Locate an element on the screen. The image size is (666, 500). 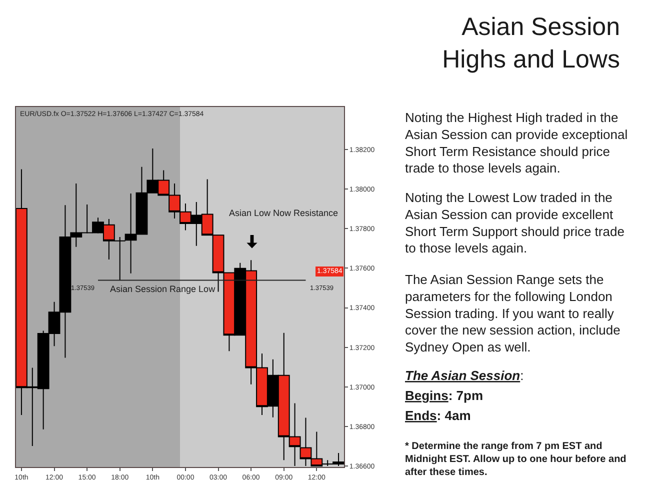
text: Ends: 4am is located at coordinates (438, 415).